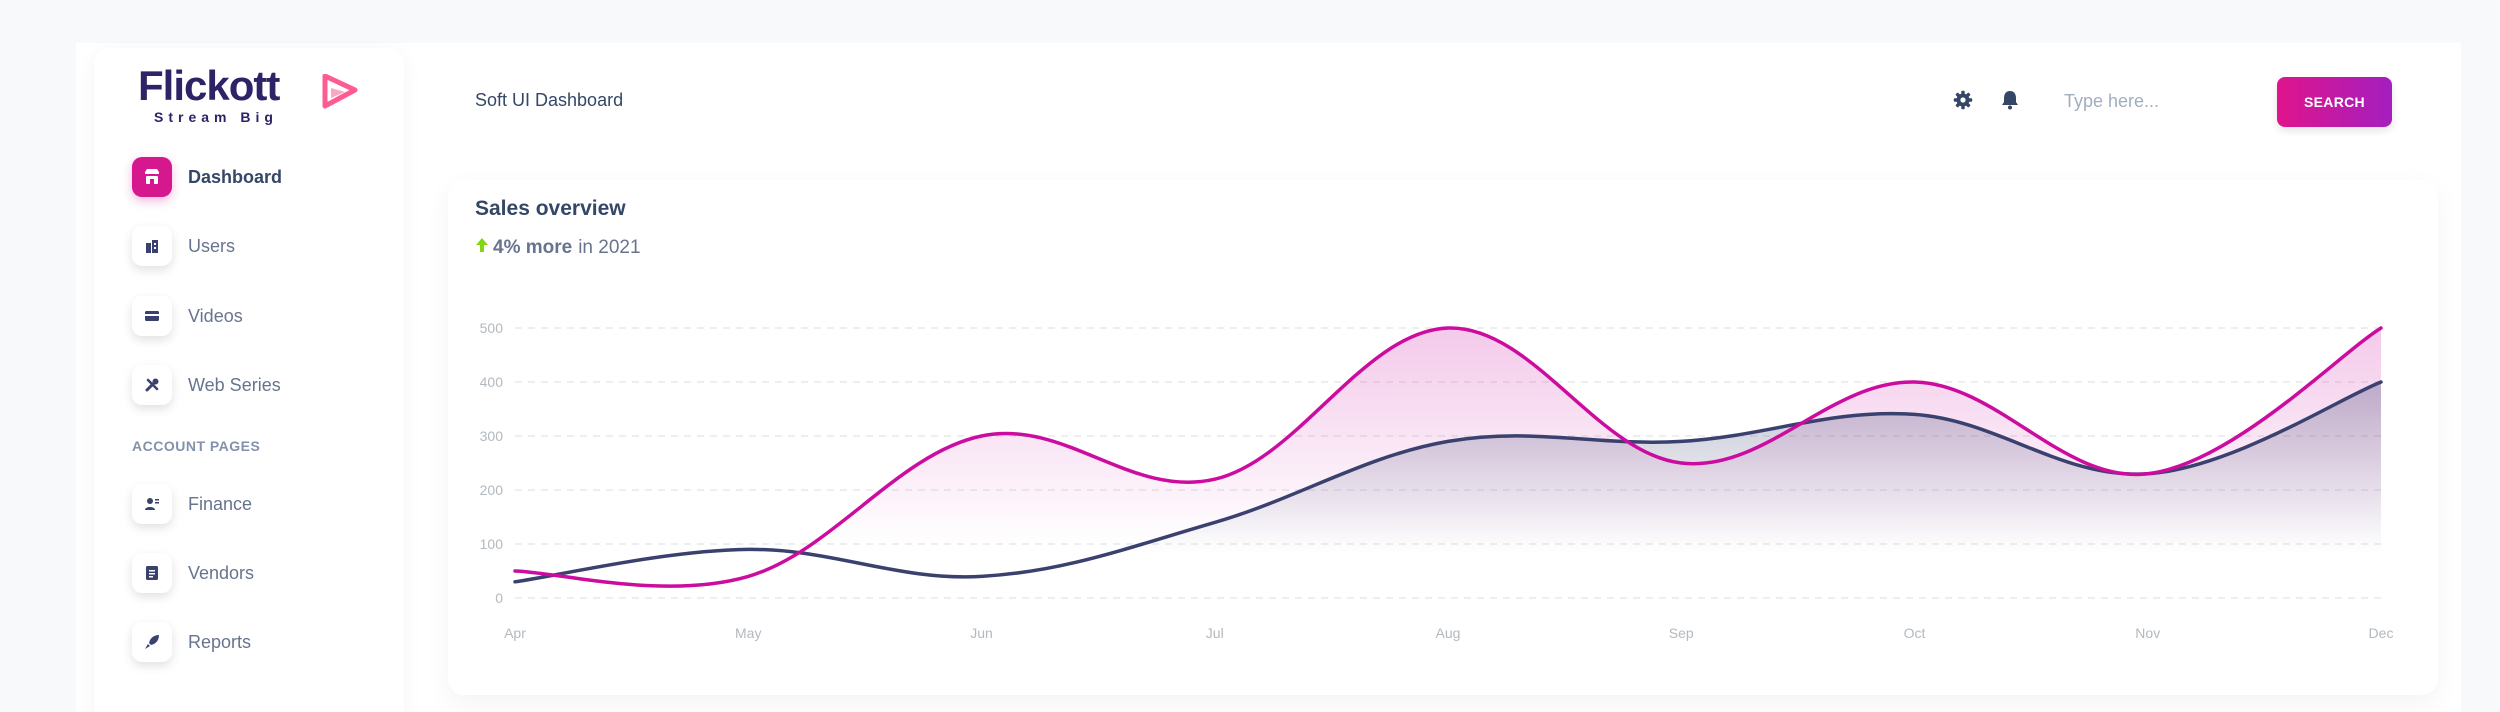  Describe the element at coordinates (492, 382) in the screenshot. I see `y-tick-label: 400` at that location.